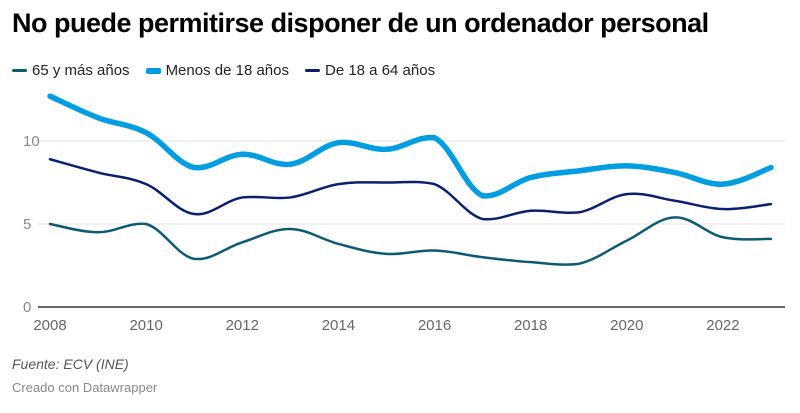 Image resolution: width=800 pixels, height=413 pixels. Describe the element at coordinates (434, 325) in the screenshot. I see `x-tick-label: 2016` at that location.